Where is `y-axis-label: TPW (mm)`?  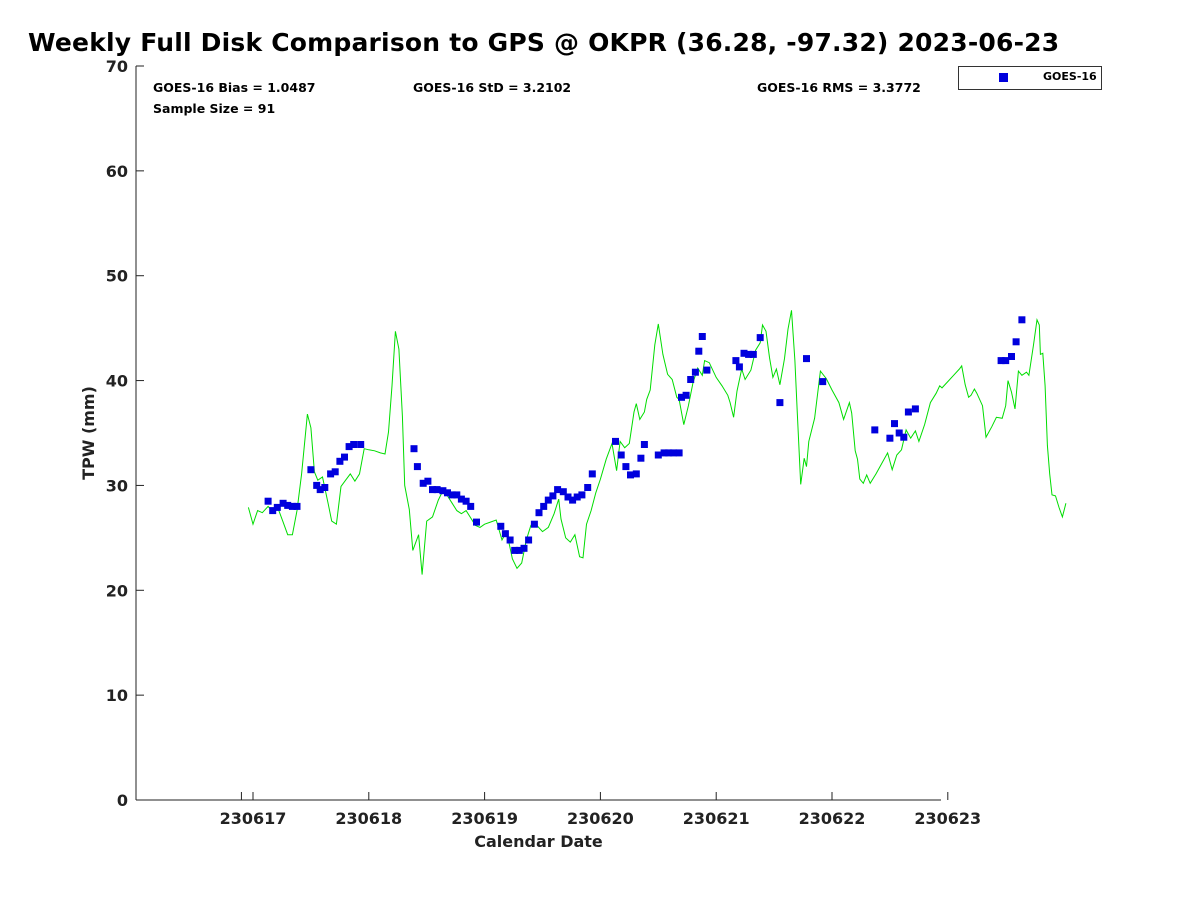 y-axis-label: TPW (mm) is located at coordinates (88, 433).